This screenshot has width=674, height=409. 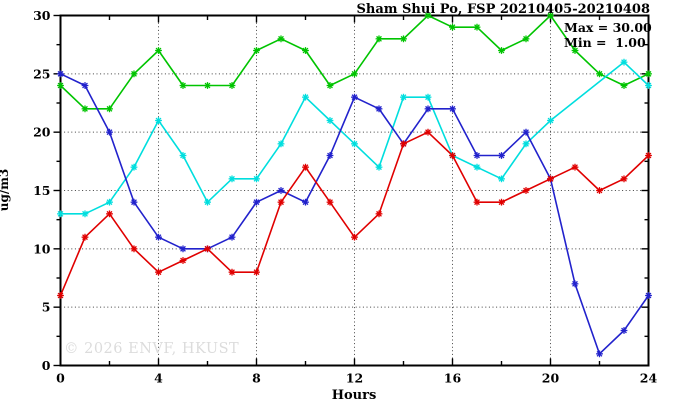 What do you see at coordinates (42, 132) in the screenshot?
I see `y-tick-label: 20` at bounding box center [42, 132].